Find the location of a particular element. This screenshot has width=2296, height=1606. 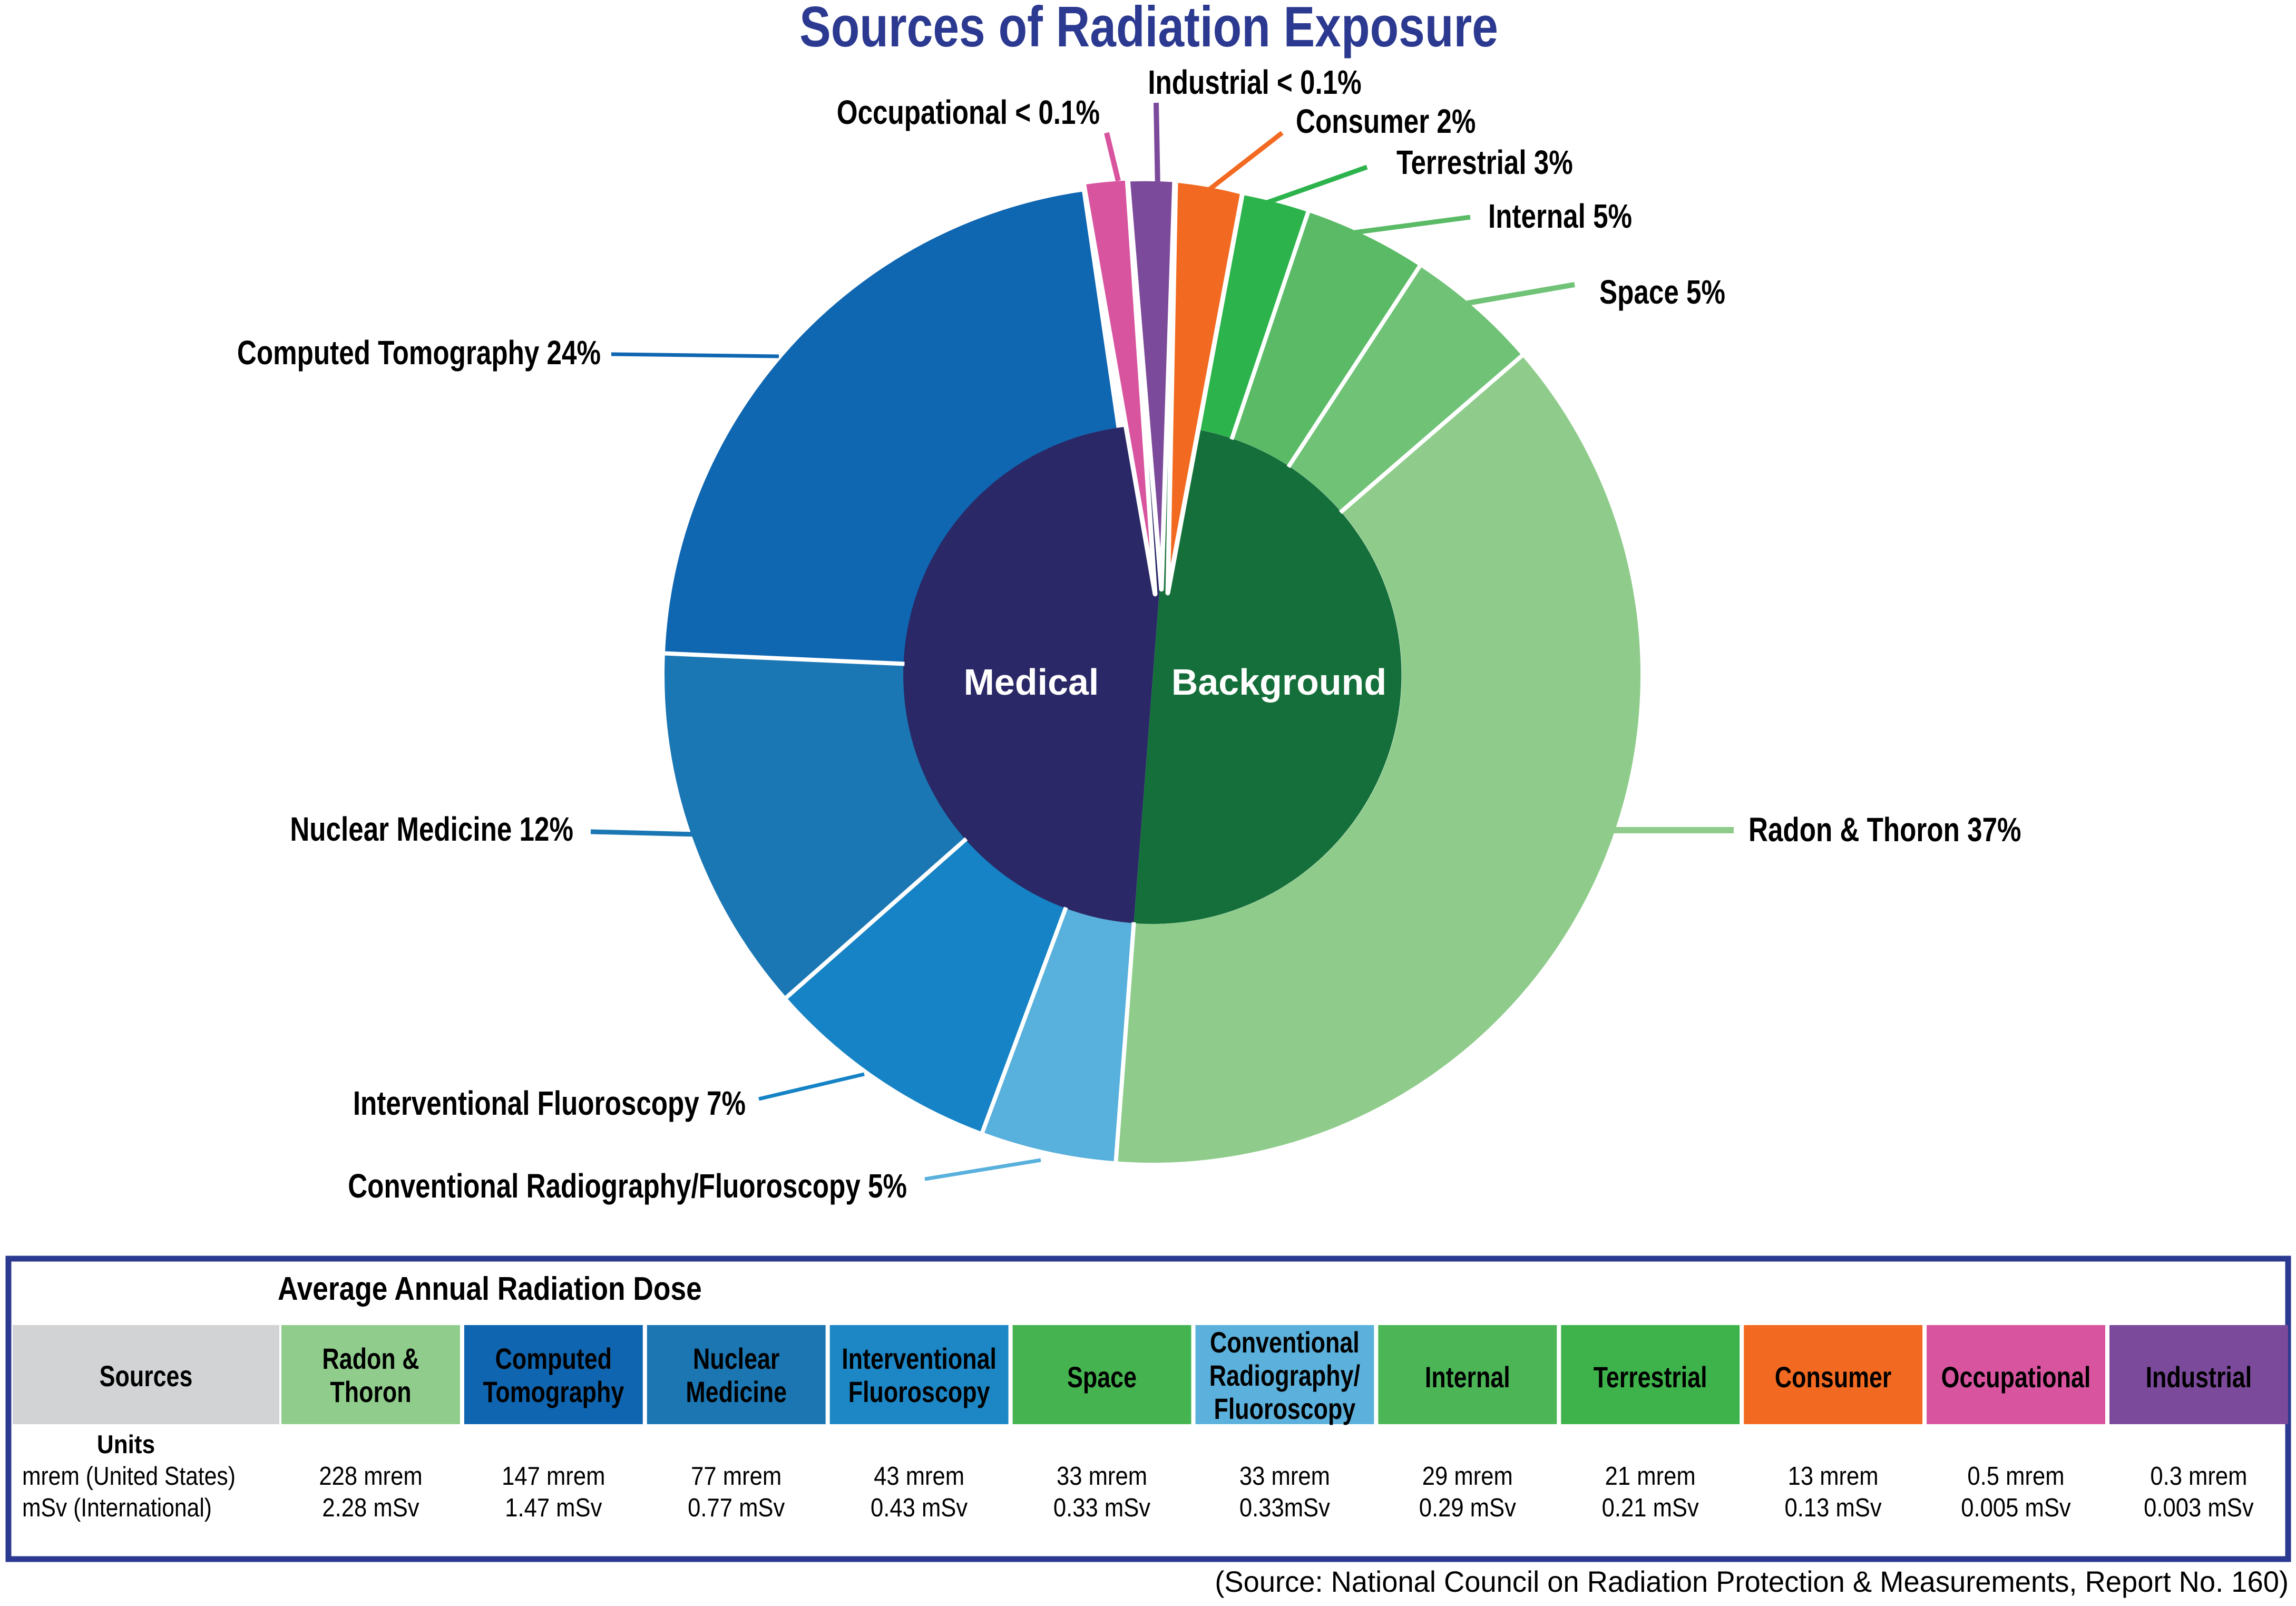

svg-text: 0.003 mSv is located at coordinates (2199, 1508).